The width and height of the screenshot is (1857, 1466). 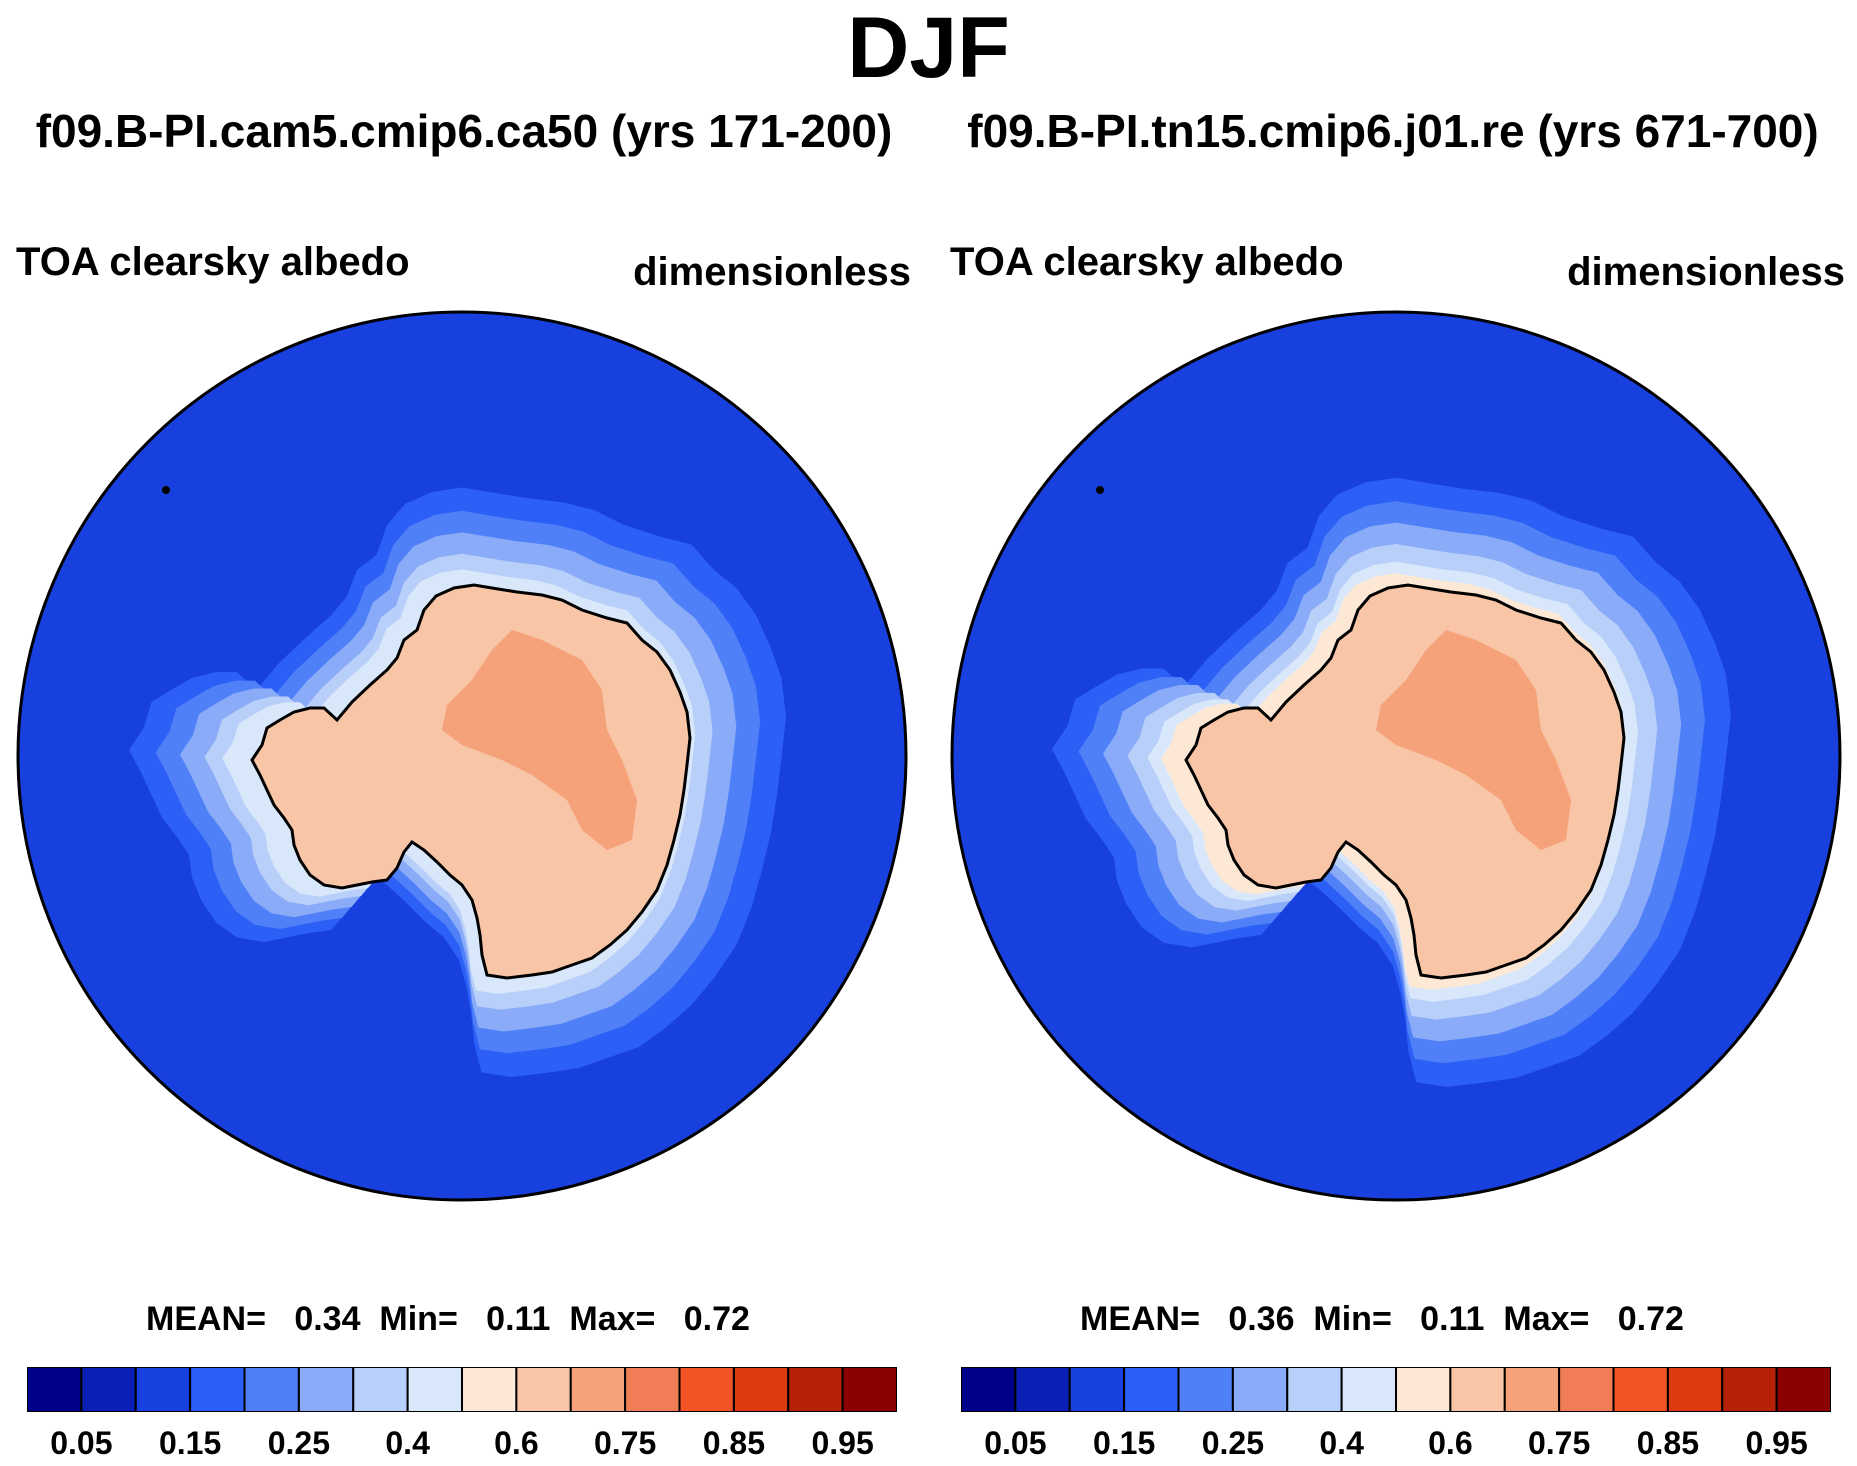 What do you see at coordinates (1393, 131) in the screenshot?
I see `panel-right-case-name: f09.B-PI.tn15.cmip6.j01.re (yrs 671-700)` at bounding box center [1393, 131].